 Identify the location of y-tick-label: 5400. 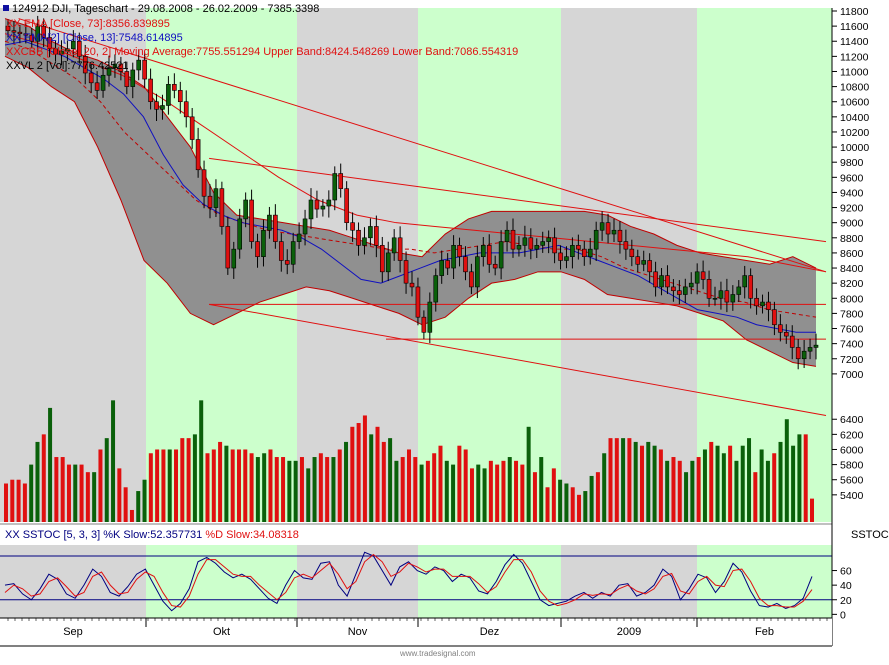
(852, 496).